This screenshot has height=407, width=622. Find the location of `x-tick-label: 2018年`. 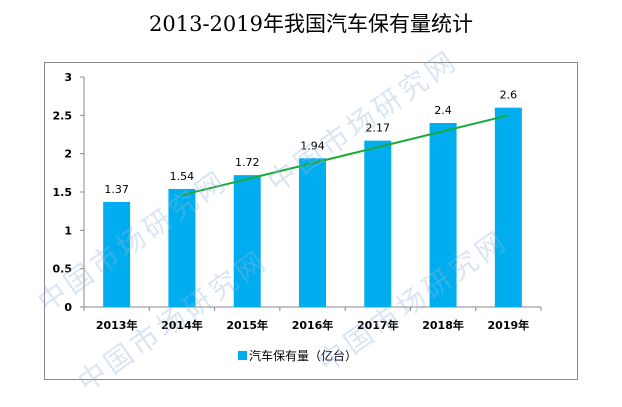

x-tick-label: 2018年 is located at coordinates (443, 325).